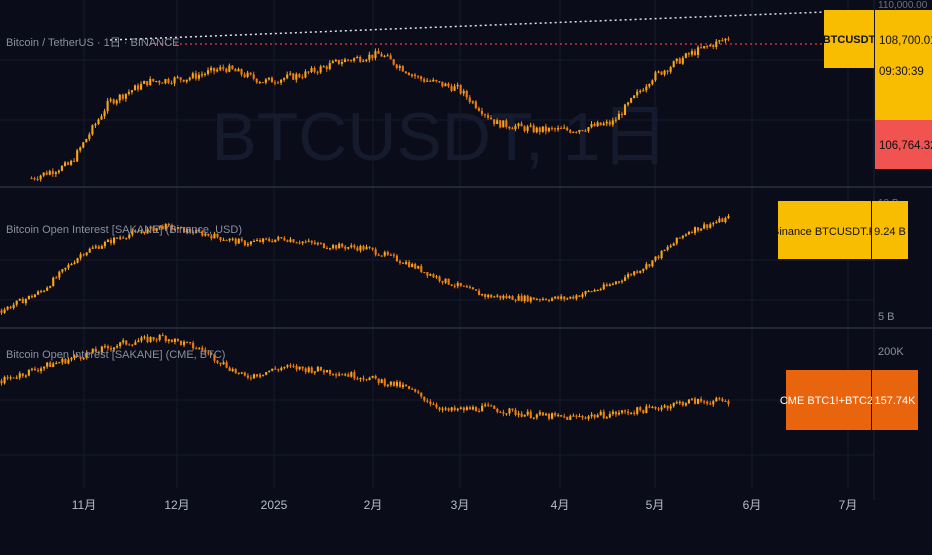  What do you see at coordinates (465, 505) in the screenshot?
I see `time-axis: 11月 12月 2025 2月 3月 4月 5月 6月 7月` at bounding box center [465, 505].